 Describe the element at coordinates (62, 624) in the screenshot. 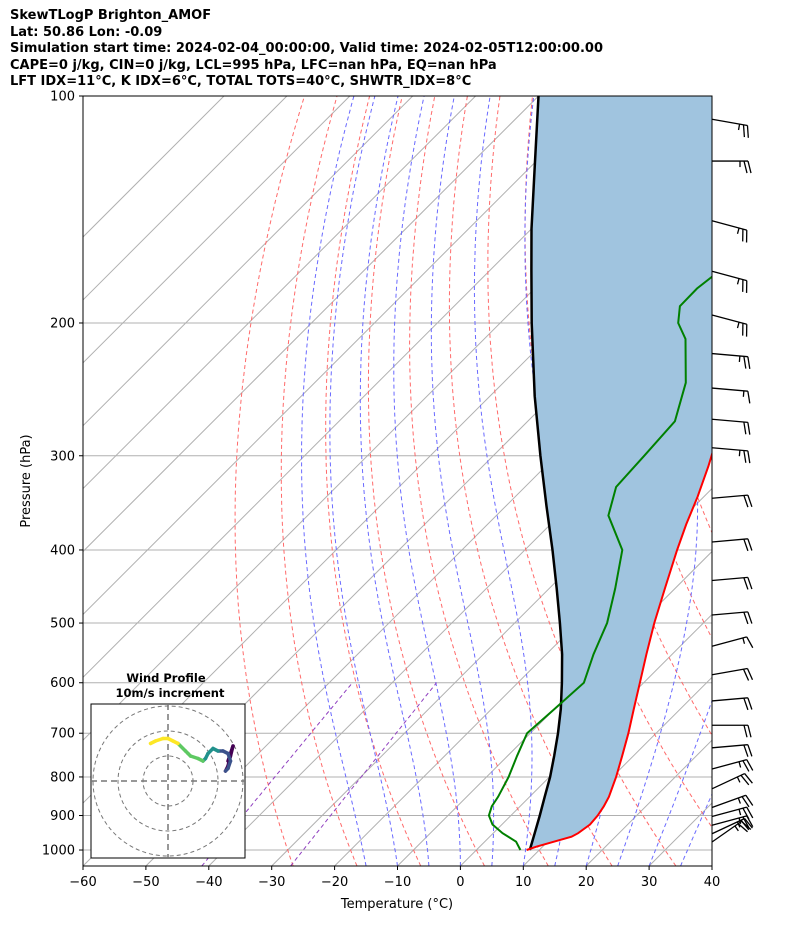

I see `y-tick-label: 500` at that location.